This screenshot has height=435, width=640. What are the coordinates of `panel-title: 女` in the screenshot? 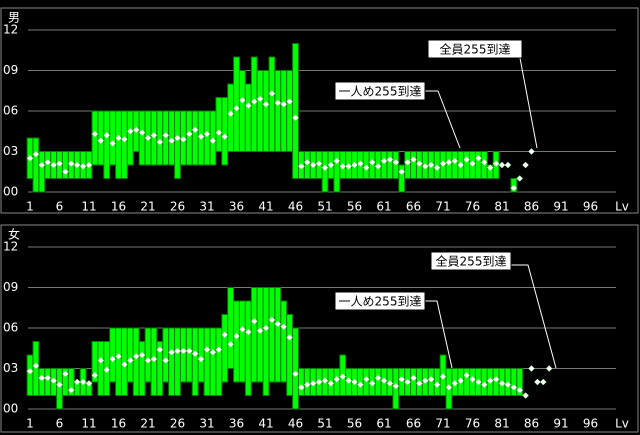 It's located at (14, 234).